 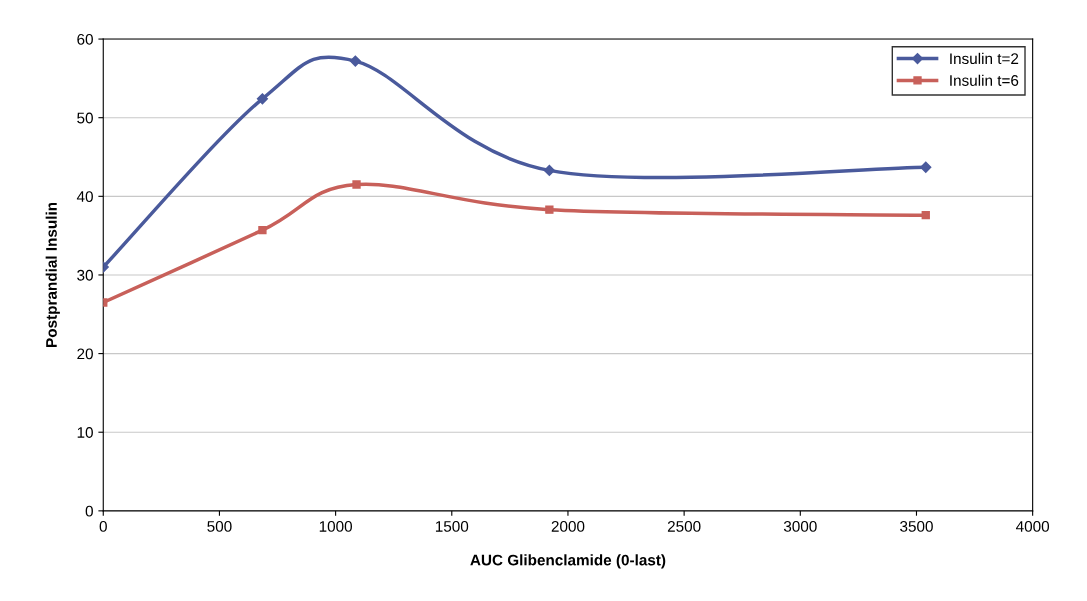 I want to click on x-tick-label: 2500, so click(x=684, y=526).